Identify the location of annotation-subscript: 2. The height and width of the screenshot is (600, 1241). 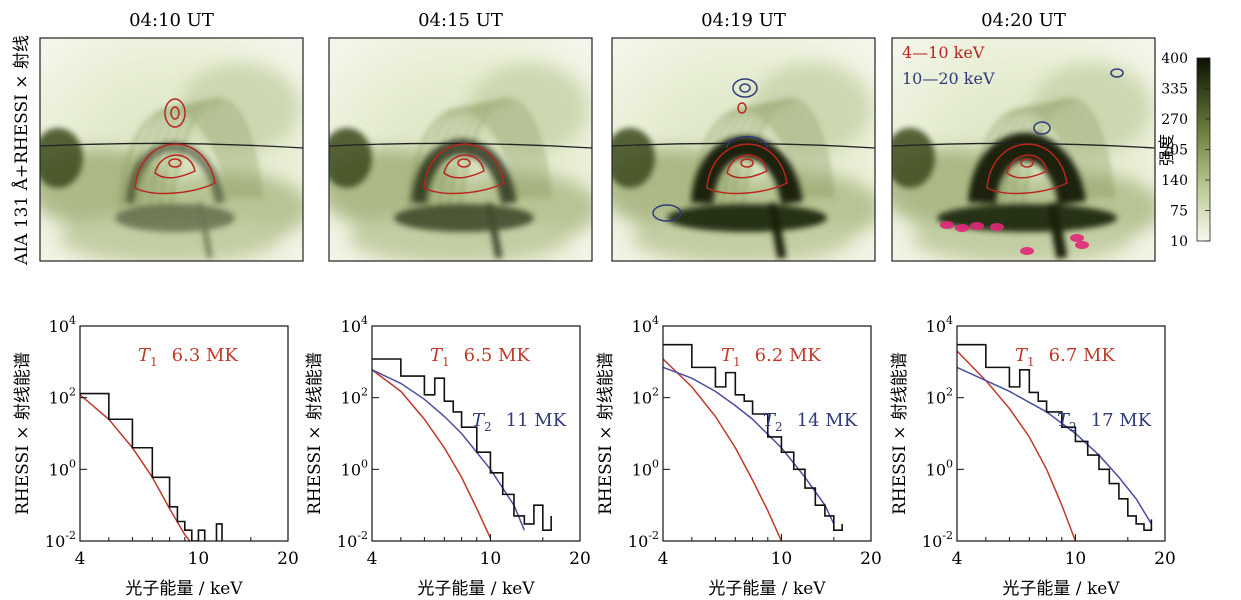
(488, 427).